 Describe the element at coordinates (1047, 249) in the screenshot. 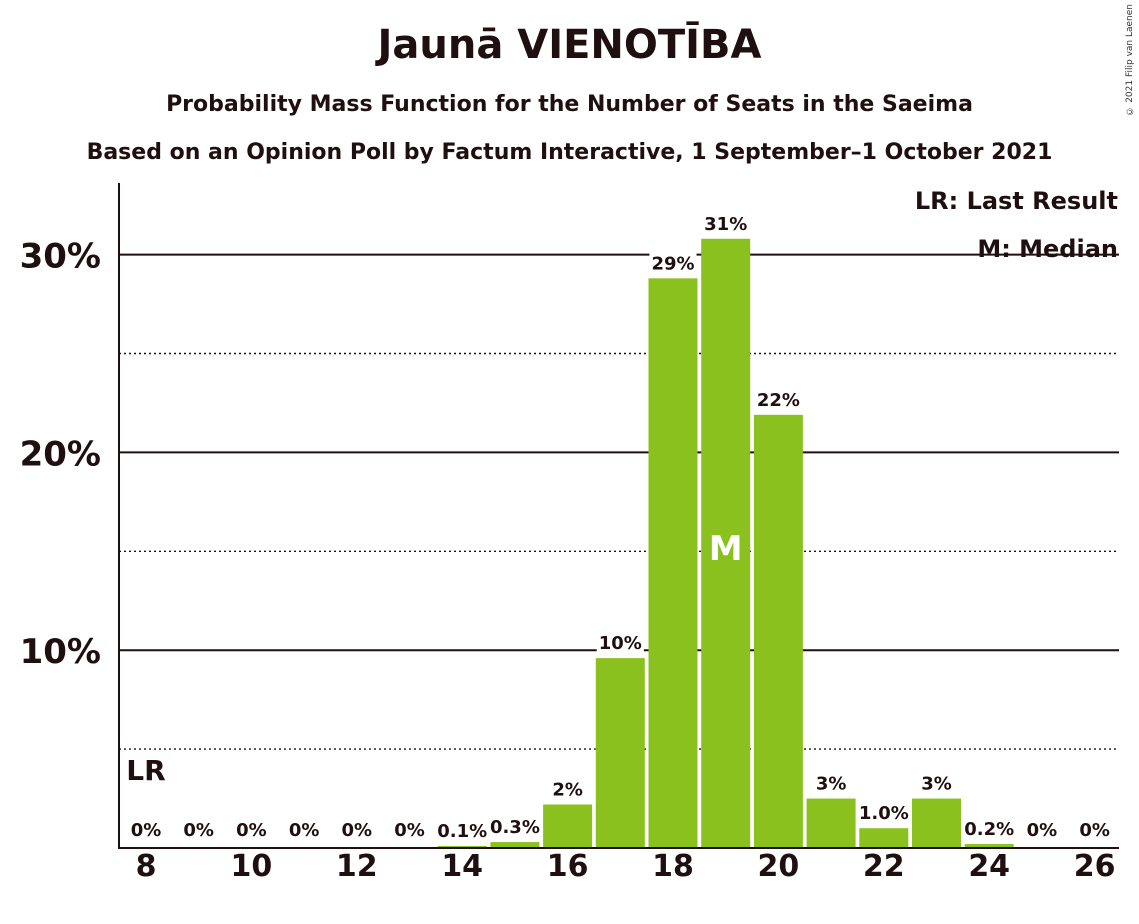

I see `legend-median: M: Median` at that location.